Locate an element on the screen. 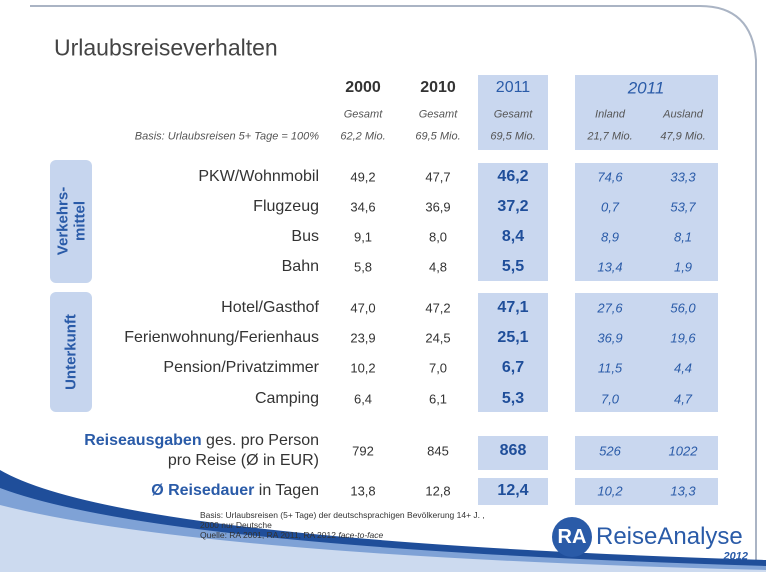  cell-value: 37,2 is located at coordinates (513, 206).